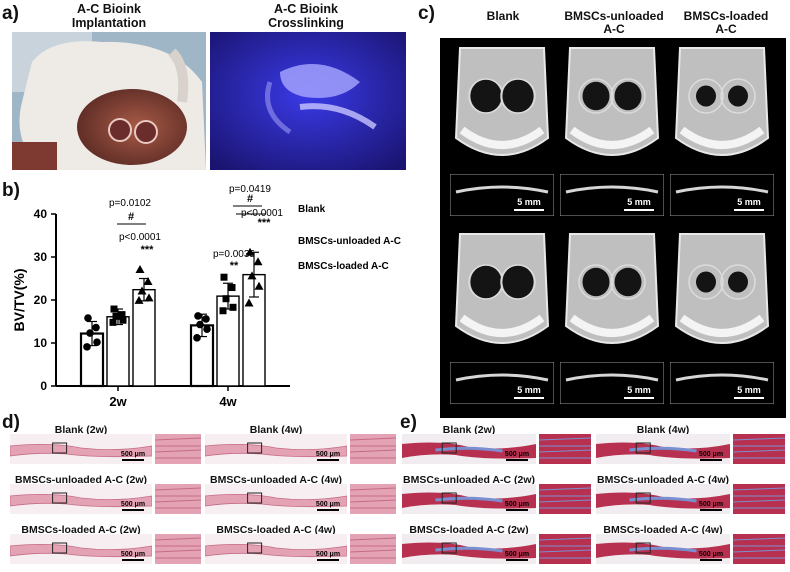 This screenshot has height=572, width=790. Describe the element at coordinates (308, 101) in the screenshot. I see `crosslinking-photo` at that location.